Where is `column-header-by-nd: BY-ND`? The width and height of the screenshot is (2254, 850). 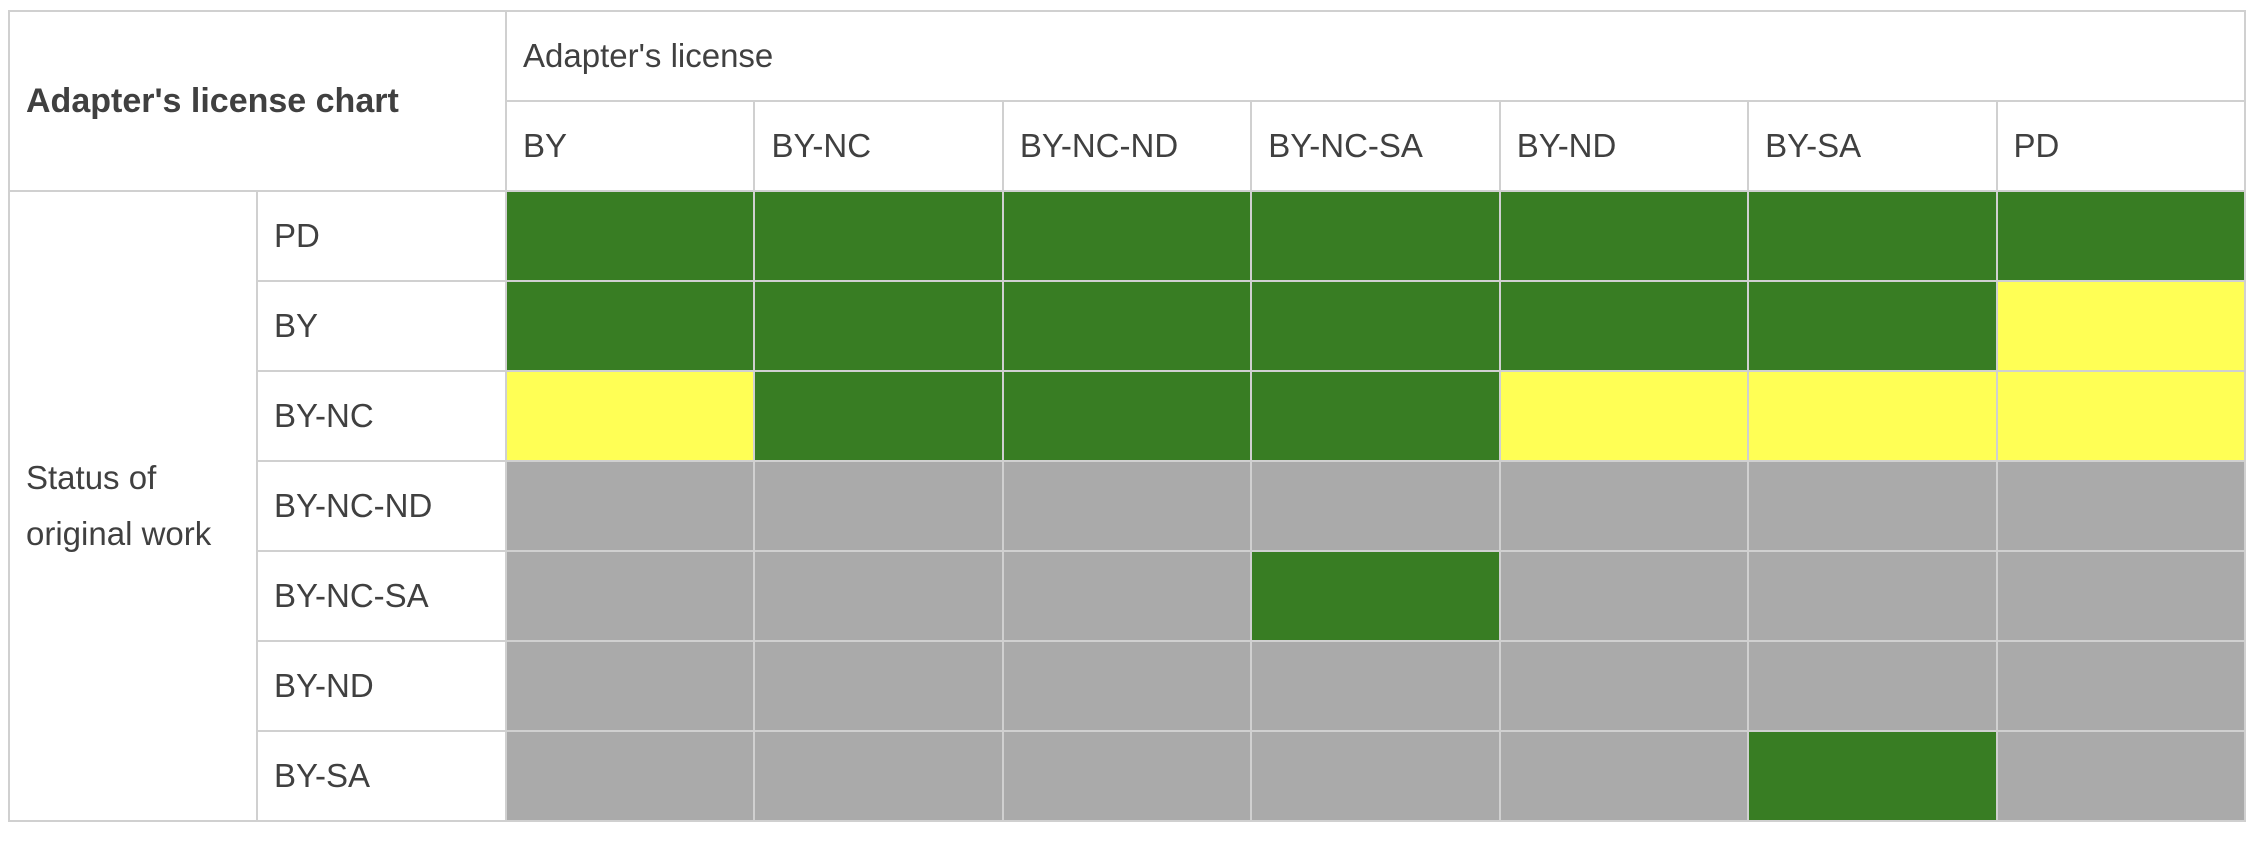
column-header-by-nd: BY-ND is located at coordinates (1624, 146).